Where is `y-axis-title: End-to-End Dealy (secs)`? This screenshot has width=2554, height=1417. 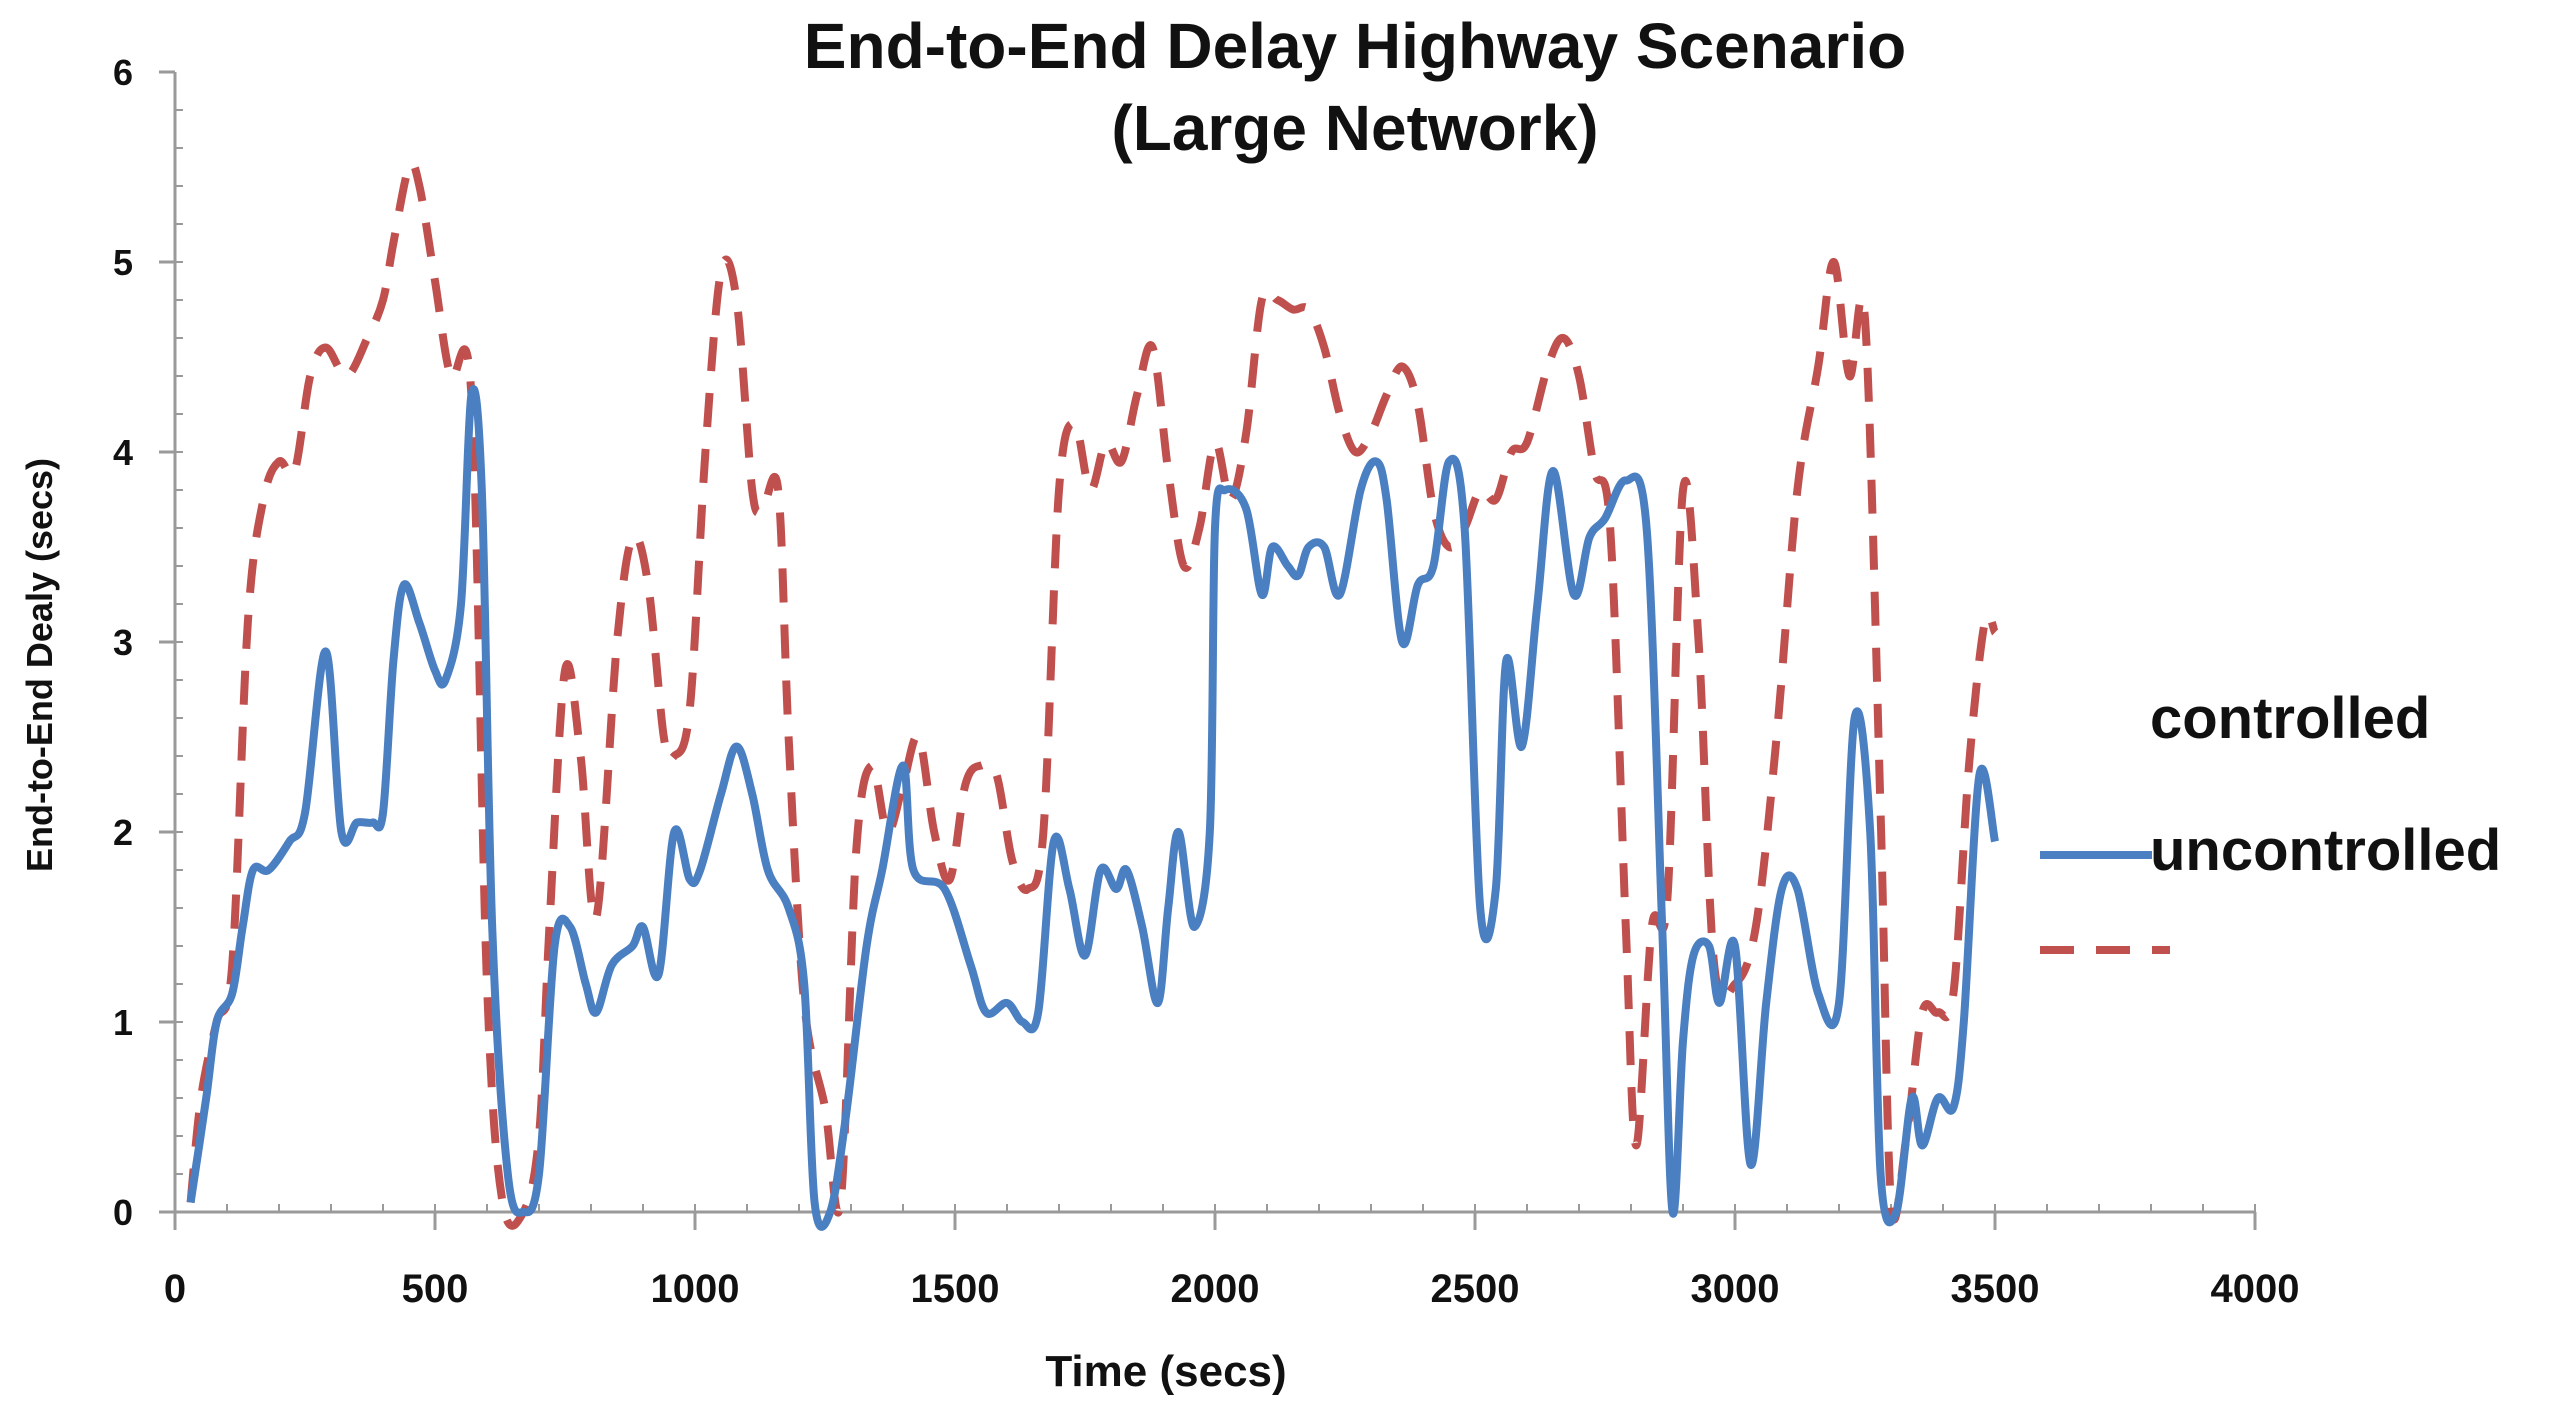 y-axis-title: End-to-End Dealy (secs) is located at coordinates (39, 665).